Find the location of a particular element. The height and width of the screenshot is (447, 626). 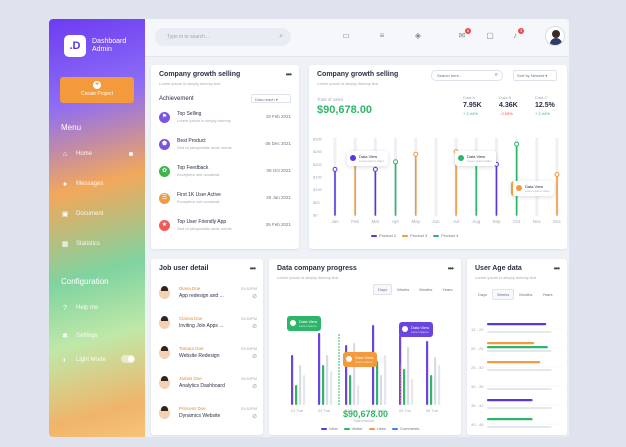

app-logo: .D is located at coordinates (75, 46).